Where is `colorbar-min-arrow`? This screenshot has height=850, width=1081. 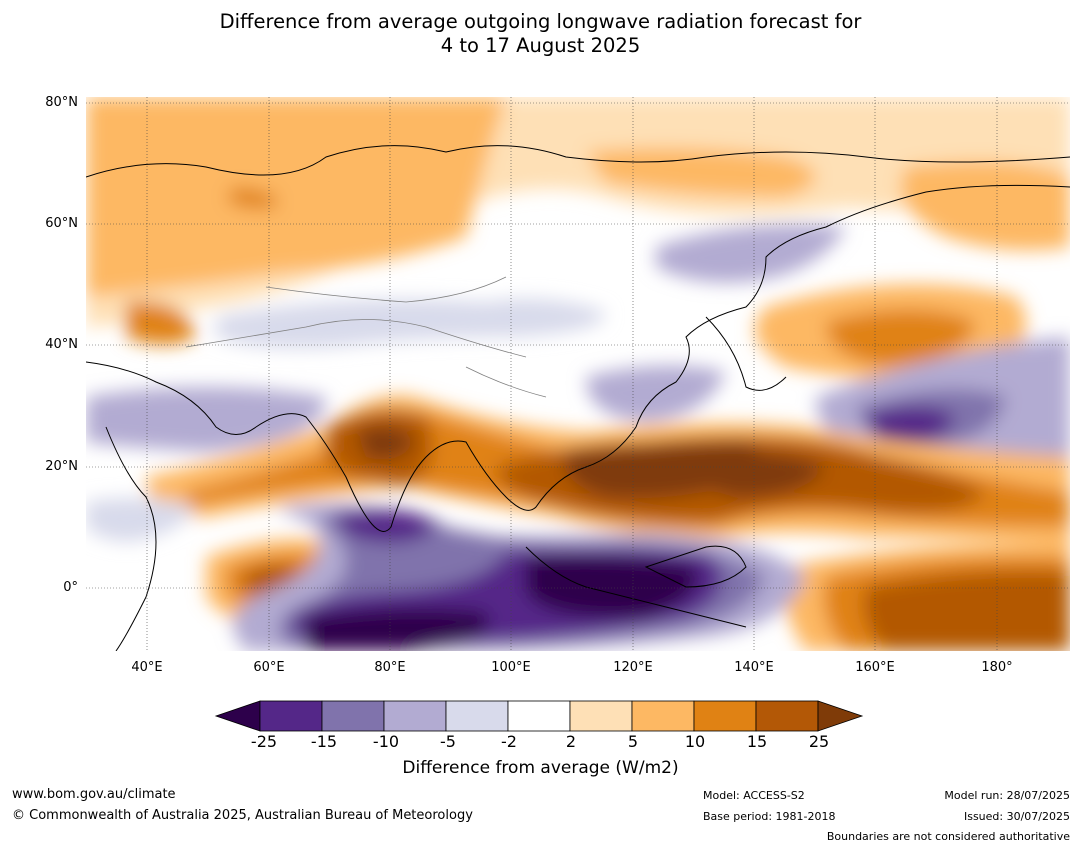 colorbar-min-arrow is located at coordinates (237, 716).